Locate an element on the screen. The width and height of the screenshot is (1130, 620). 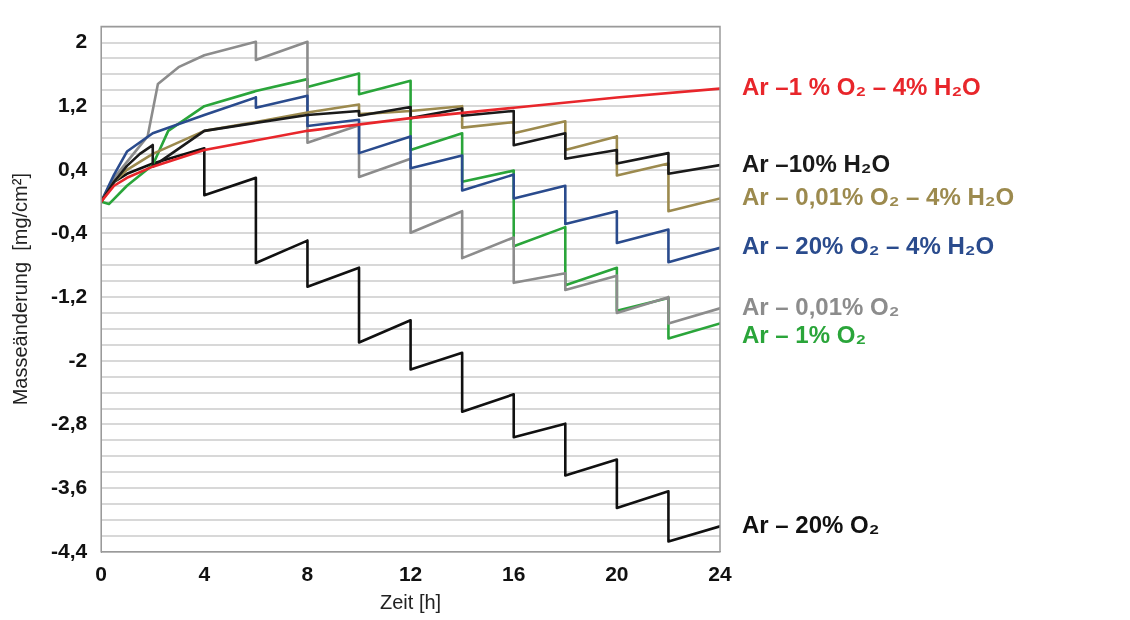
y-tick-label: 2 is located at coordinates (81, 41).